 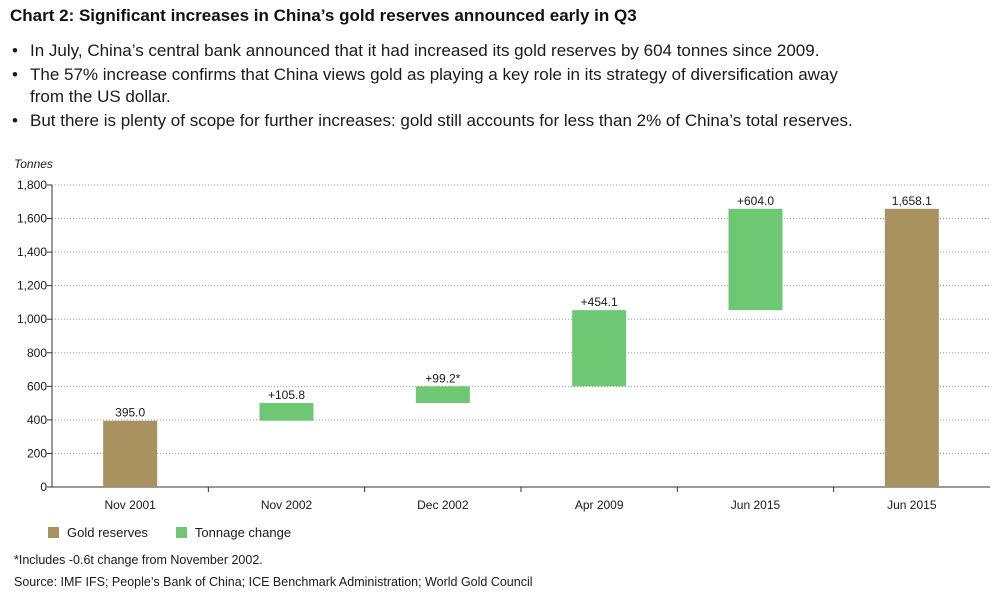 I want to click on legend-label: Tonnage change, so click(x=243, y=532).